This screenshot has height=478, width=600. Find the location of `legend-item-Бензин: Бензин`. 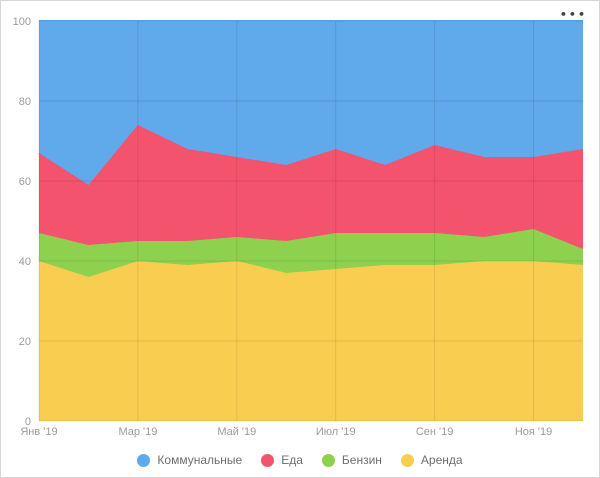

legend-item-Бензин: Бензин is located at coordinates (351, 460).